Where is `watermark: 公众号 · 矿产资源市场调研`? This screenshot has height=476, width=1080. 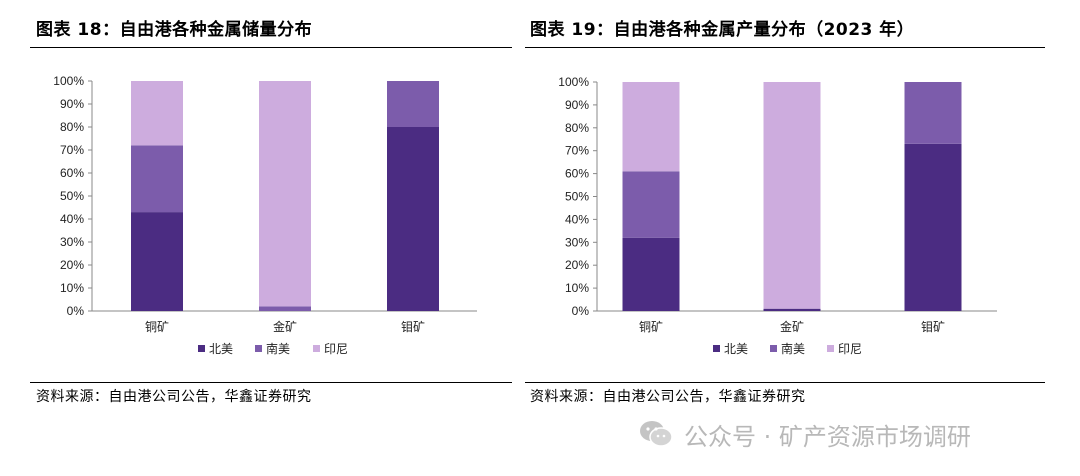
watermark: 公众号 · 矿产资源市场调研 is located at coordinates (804, 434).